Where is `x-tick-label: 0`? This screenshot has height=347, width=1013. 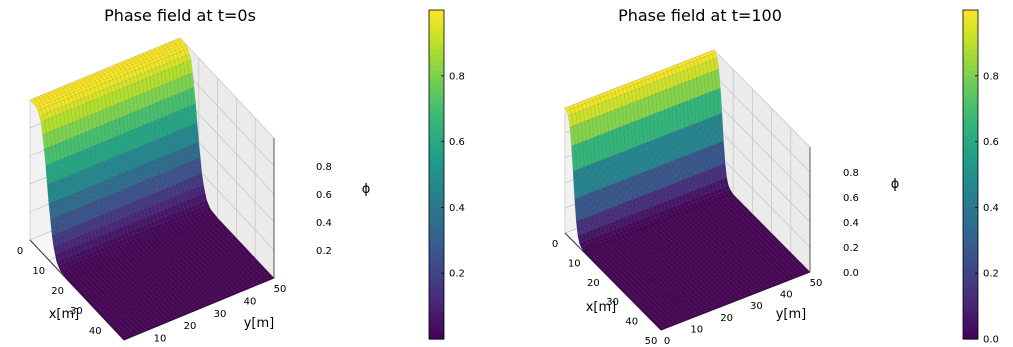 x-tick-label: 0 is located at coordinates (555, 244).